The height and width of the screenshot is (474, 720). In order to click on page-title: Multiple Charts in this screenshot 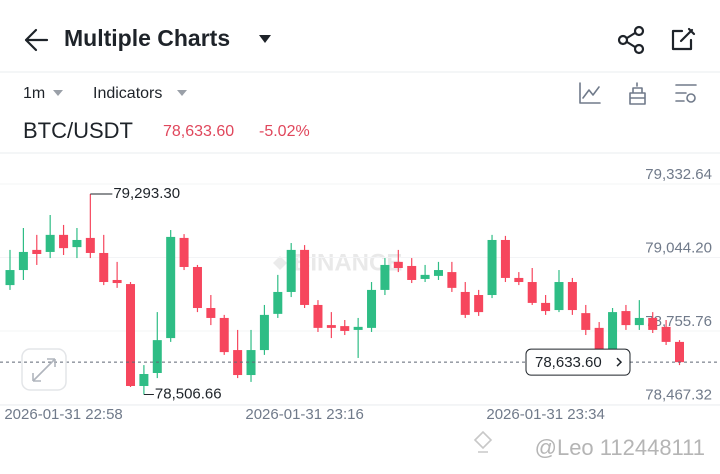, I will do `click(147, 38)`.